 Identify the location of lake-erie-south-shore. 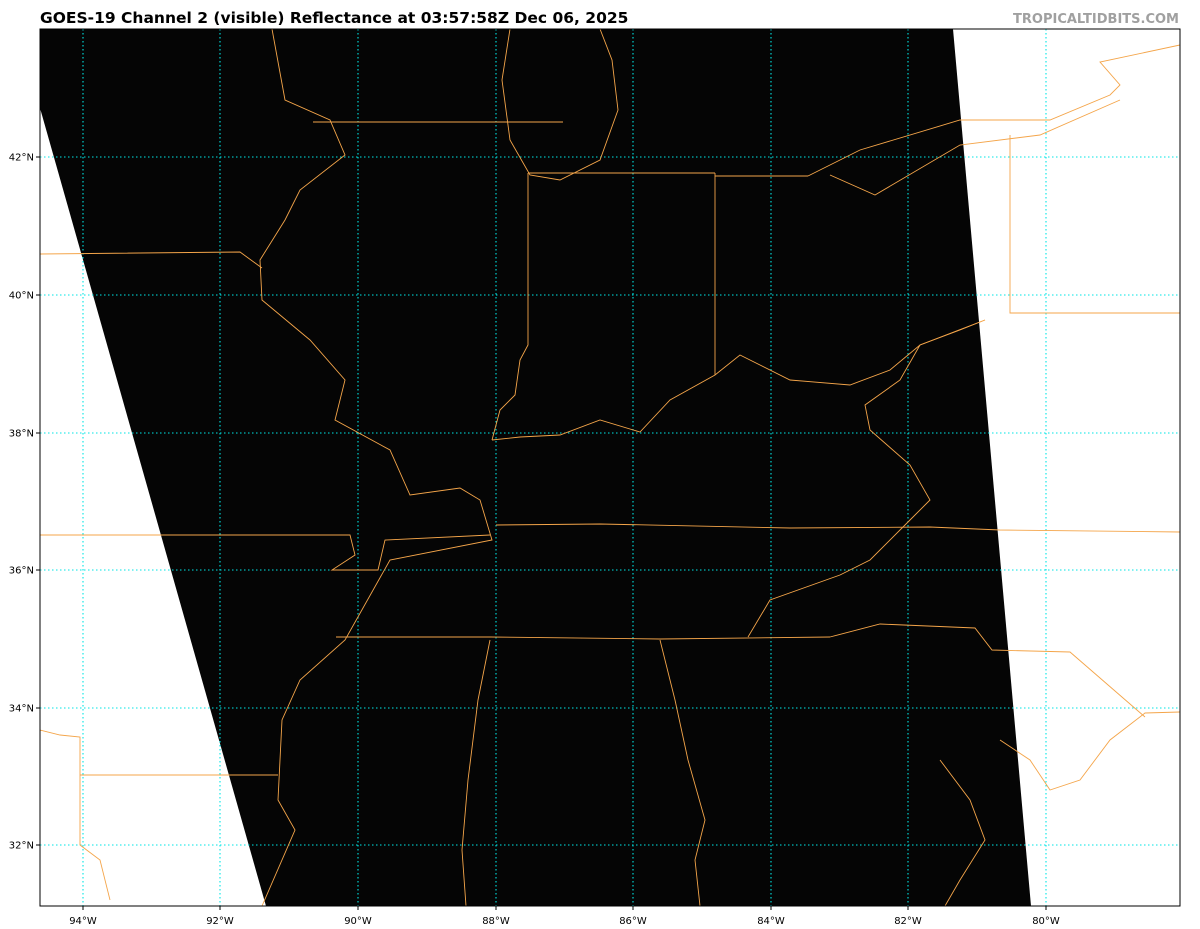
(975, 147).